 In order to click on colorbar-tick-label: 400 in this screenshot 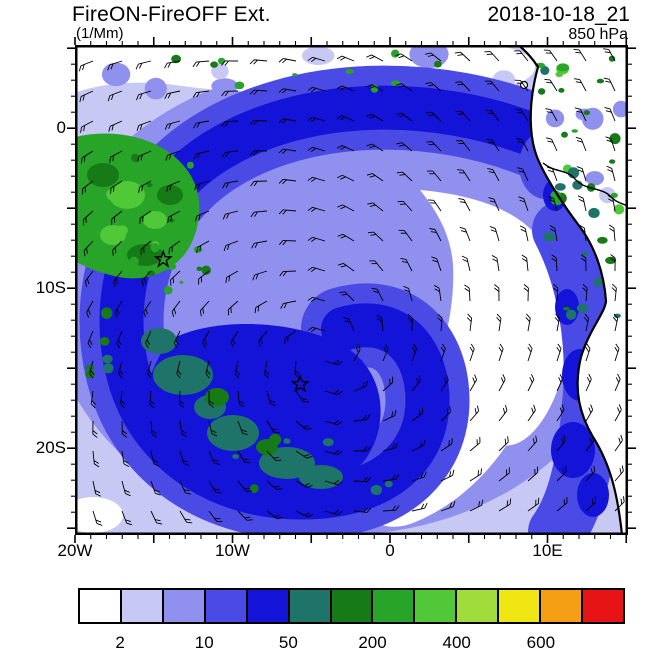, I will do `click(456, 642)`.